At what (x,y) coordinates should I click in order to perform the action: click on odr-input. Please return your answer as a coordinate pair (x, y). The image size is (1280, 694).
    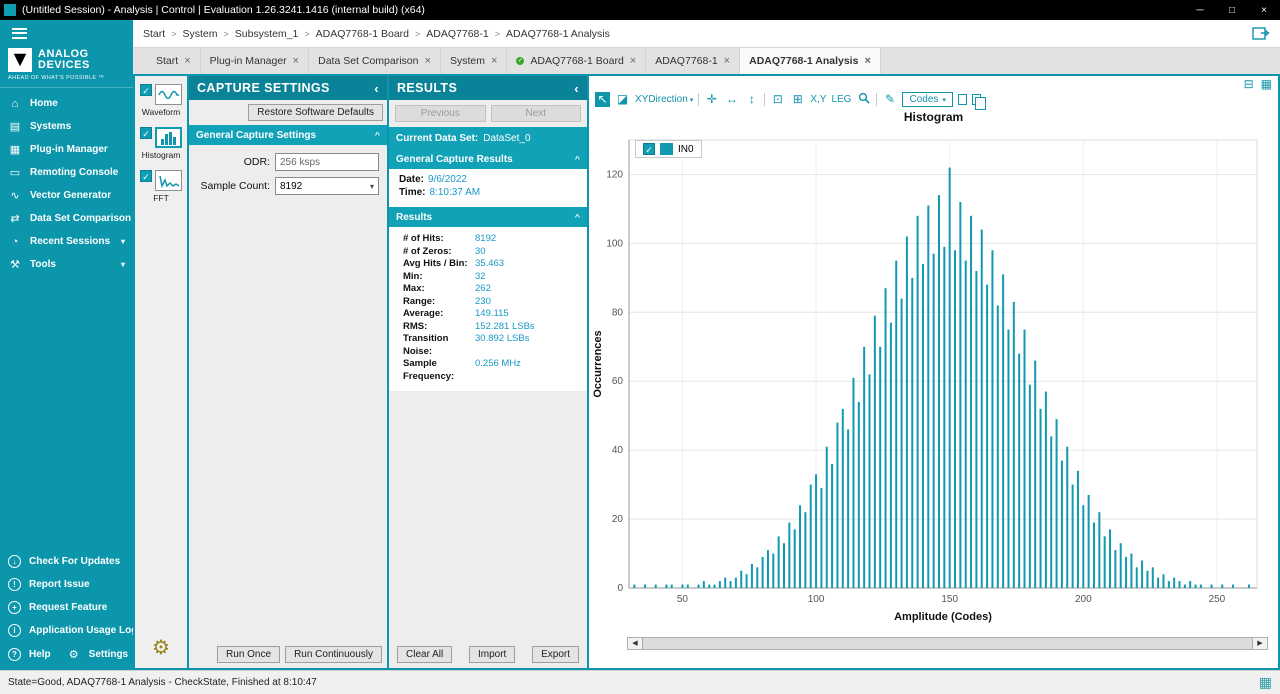
    Looking at the image, I should click on (327, 162).